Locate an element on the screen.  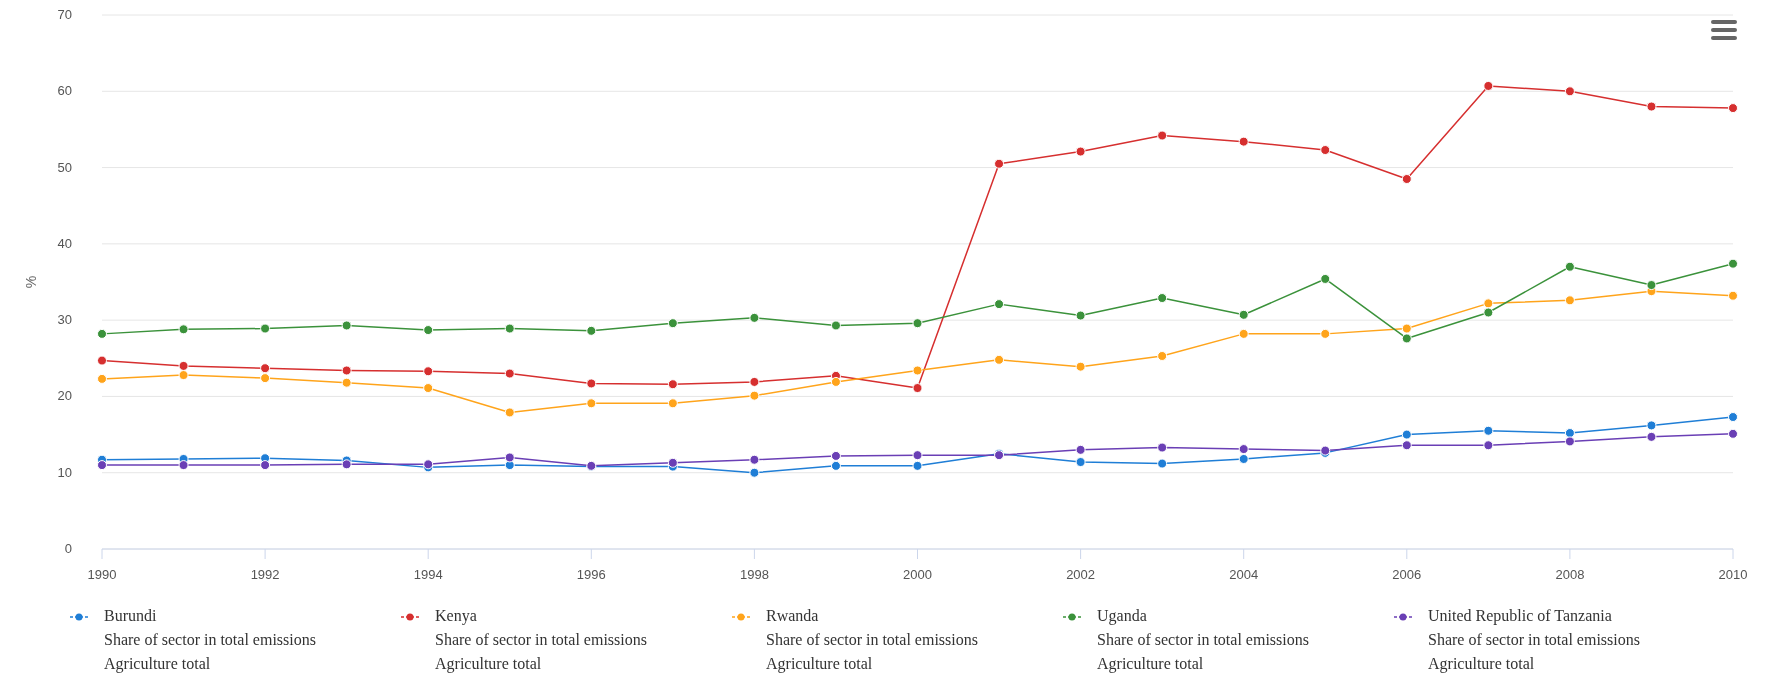
y-tick-label: 0 is located at coordinates (68, 548).